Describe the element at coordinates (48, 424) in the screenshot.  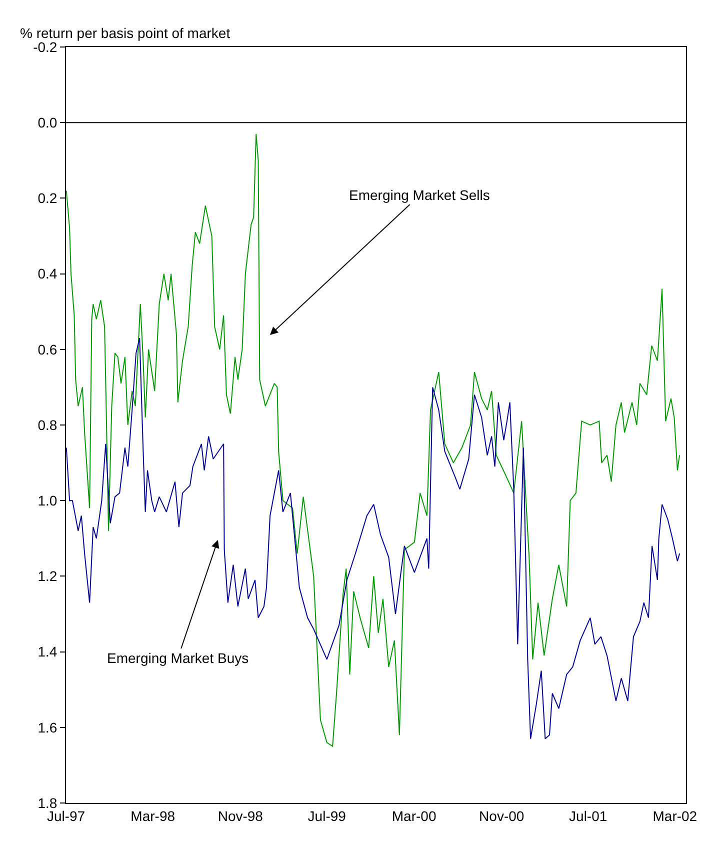
I see `y-tick-label: 0.8` at that location.